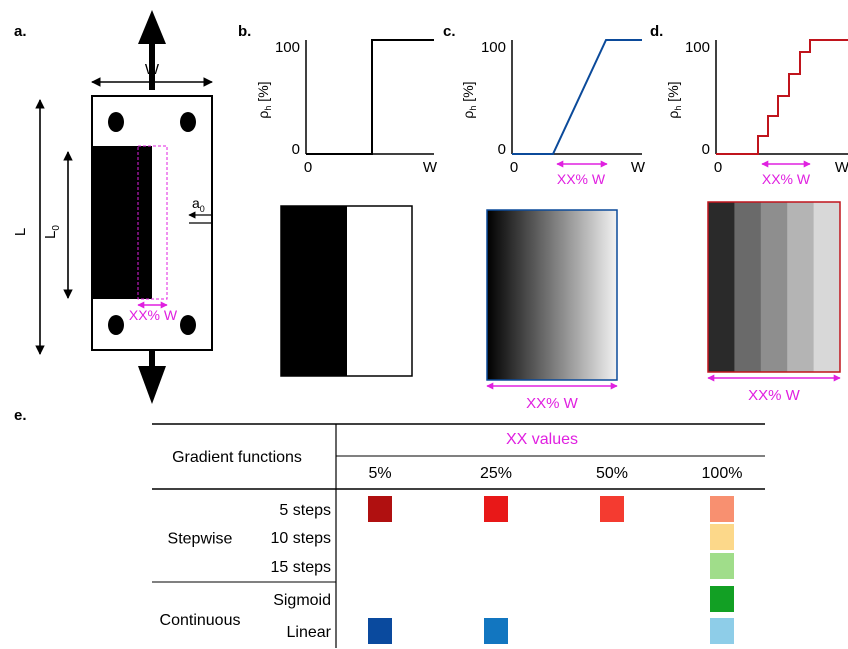 This screenshot has width=848, height=649. What do you see at coordinates (782, 97) in the screenshot?
I see `panel-d-stepwise-curve` at bounding box center [782, 97].